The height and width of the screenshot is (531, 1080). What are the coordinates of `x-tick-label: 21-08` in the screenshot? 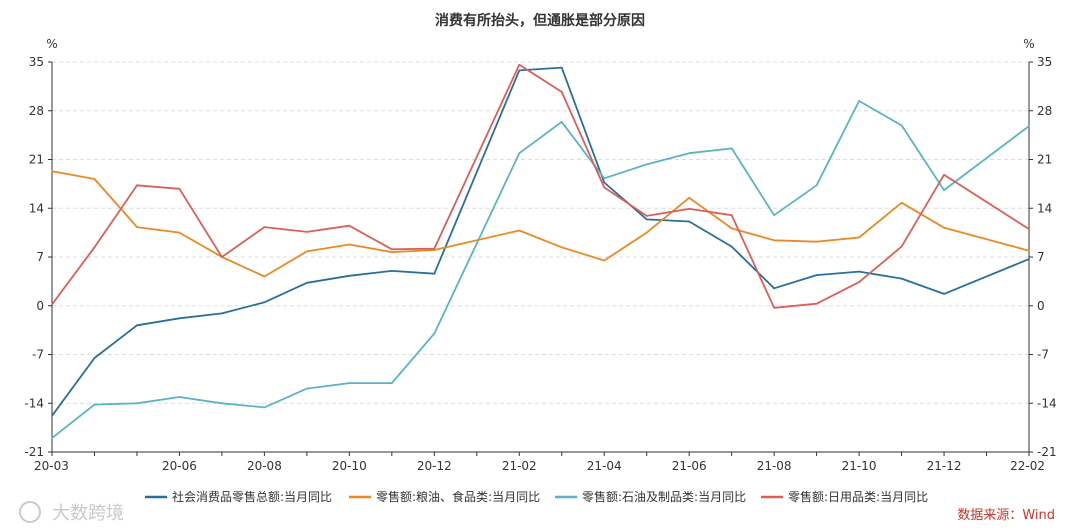 It's located at (774, 466).